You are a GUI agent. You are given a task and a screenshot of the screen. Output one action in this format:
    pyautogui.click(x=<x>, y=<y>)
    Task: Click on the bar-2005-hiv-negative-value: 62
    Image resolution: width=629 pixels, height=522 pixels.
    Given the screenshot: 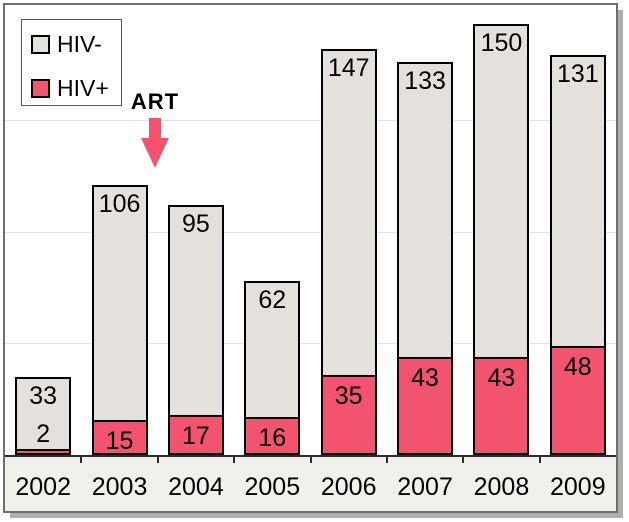 What is the action you would take?
    pyautogui.click(x=272, y=299)
    